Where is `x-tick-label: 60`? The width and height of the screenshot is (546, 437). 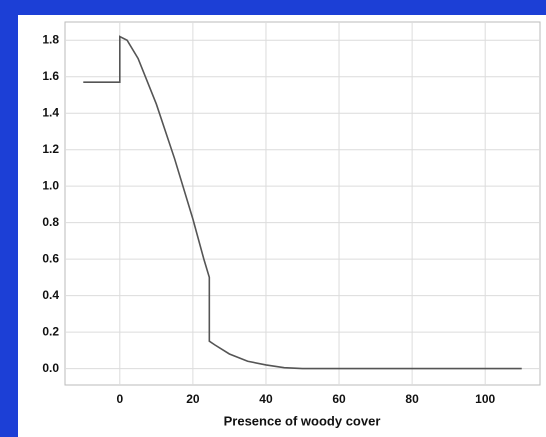
x-tick-label: 60 is located at coordinates (339, 399).